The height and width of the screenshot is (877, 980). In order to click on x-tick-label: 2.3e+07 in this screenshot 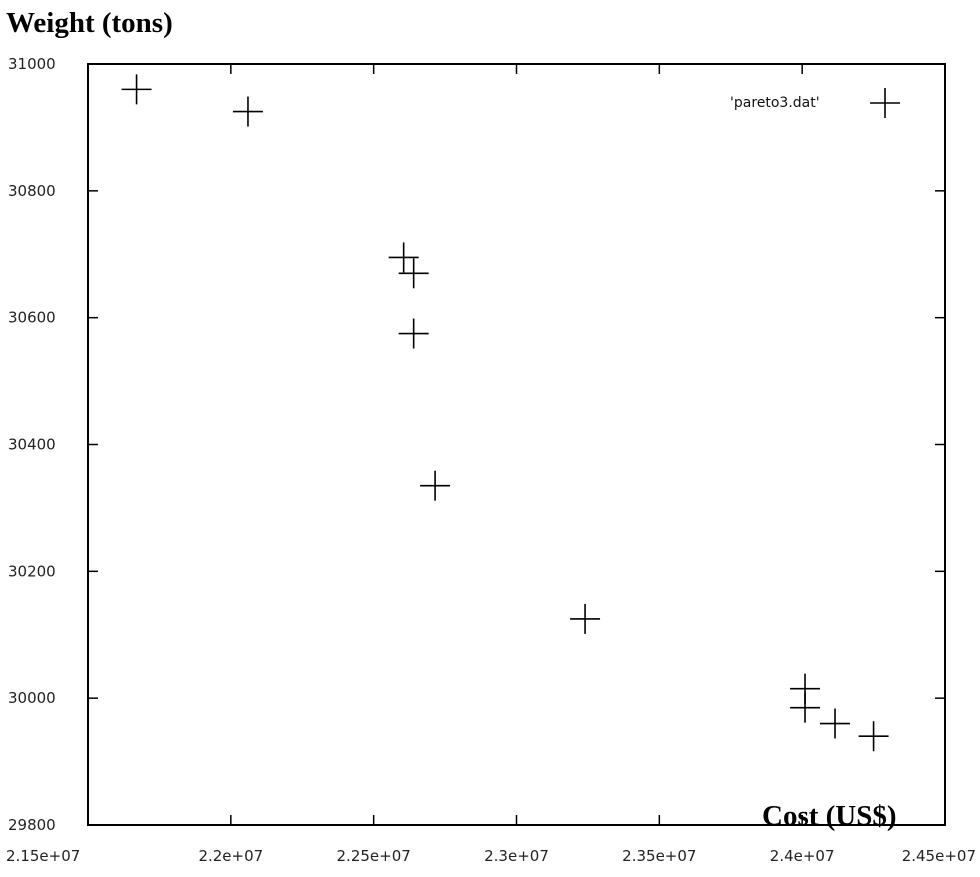, I will do `click(516, 856)`.